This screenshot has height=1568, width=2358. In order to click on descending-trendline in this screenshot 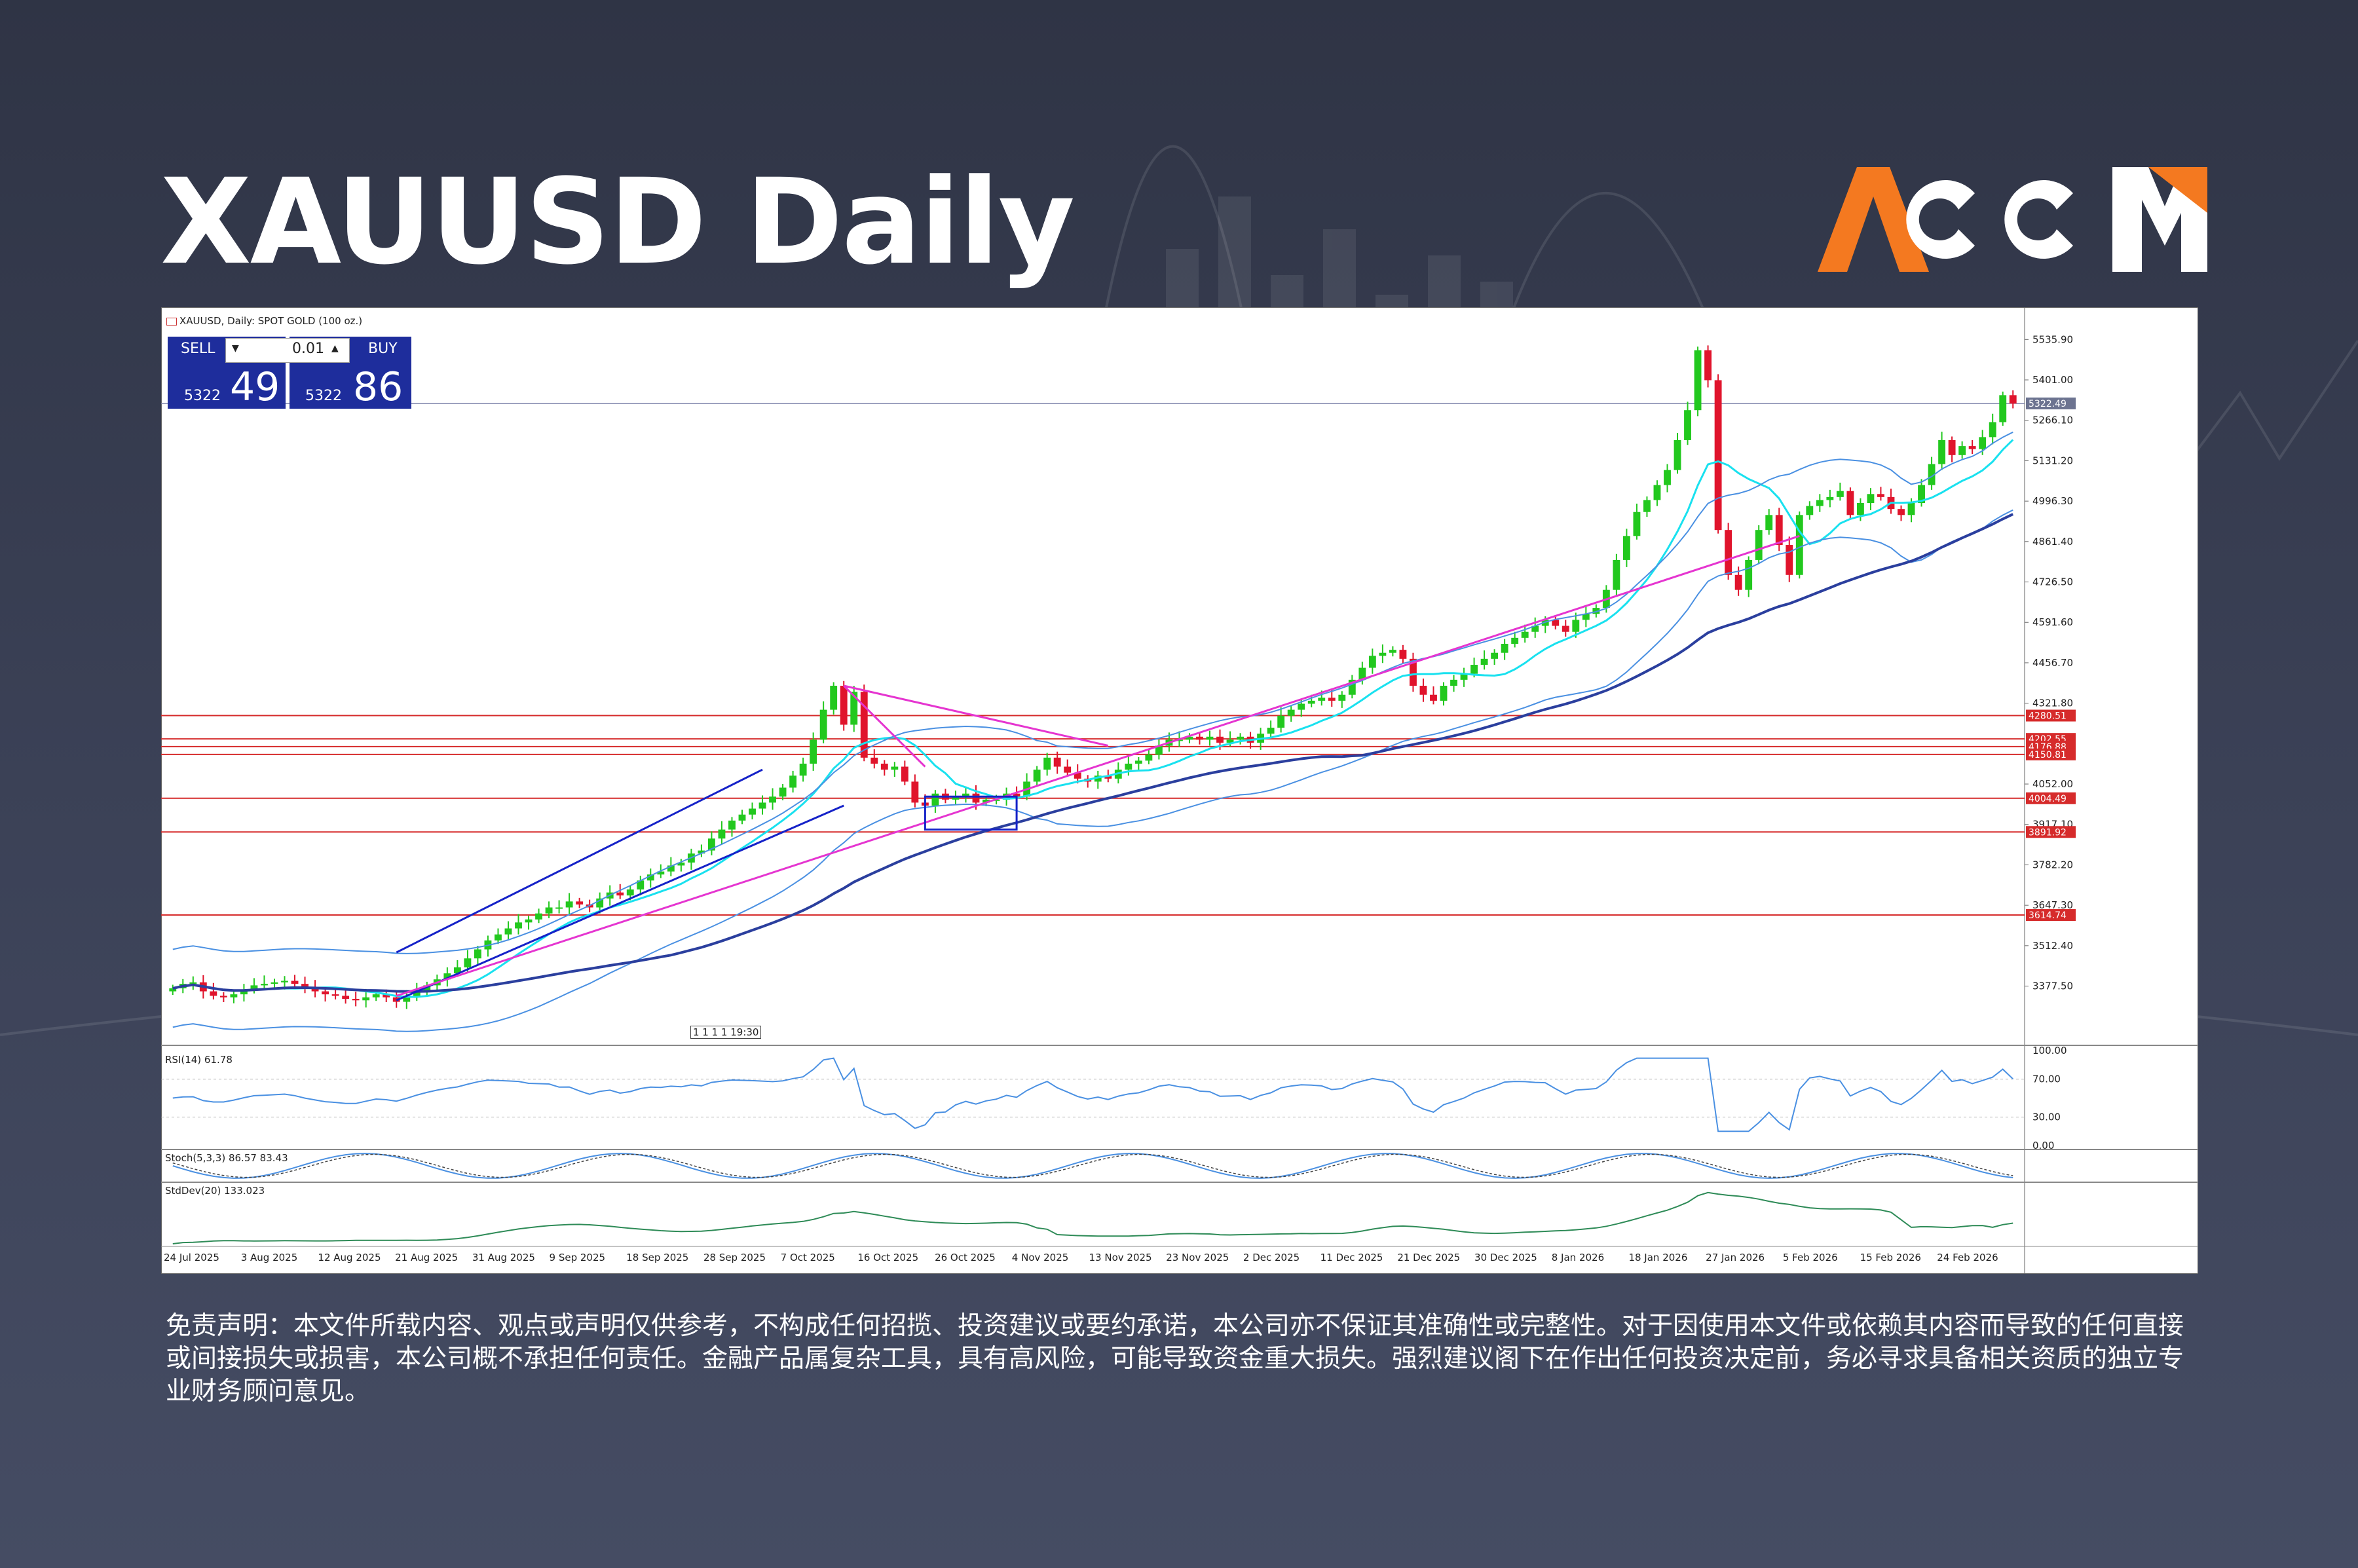, I will do `click(976, 715)`.